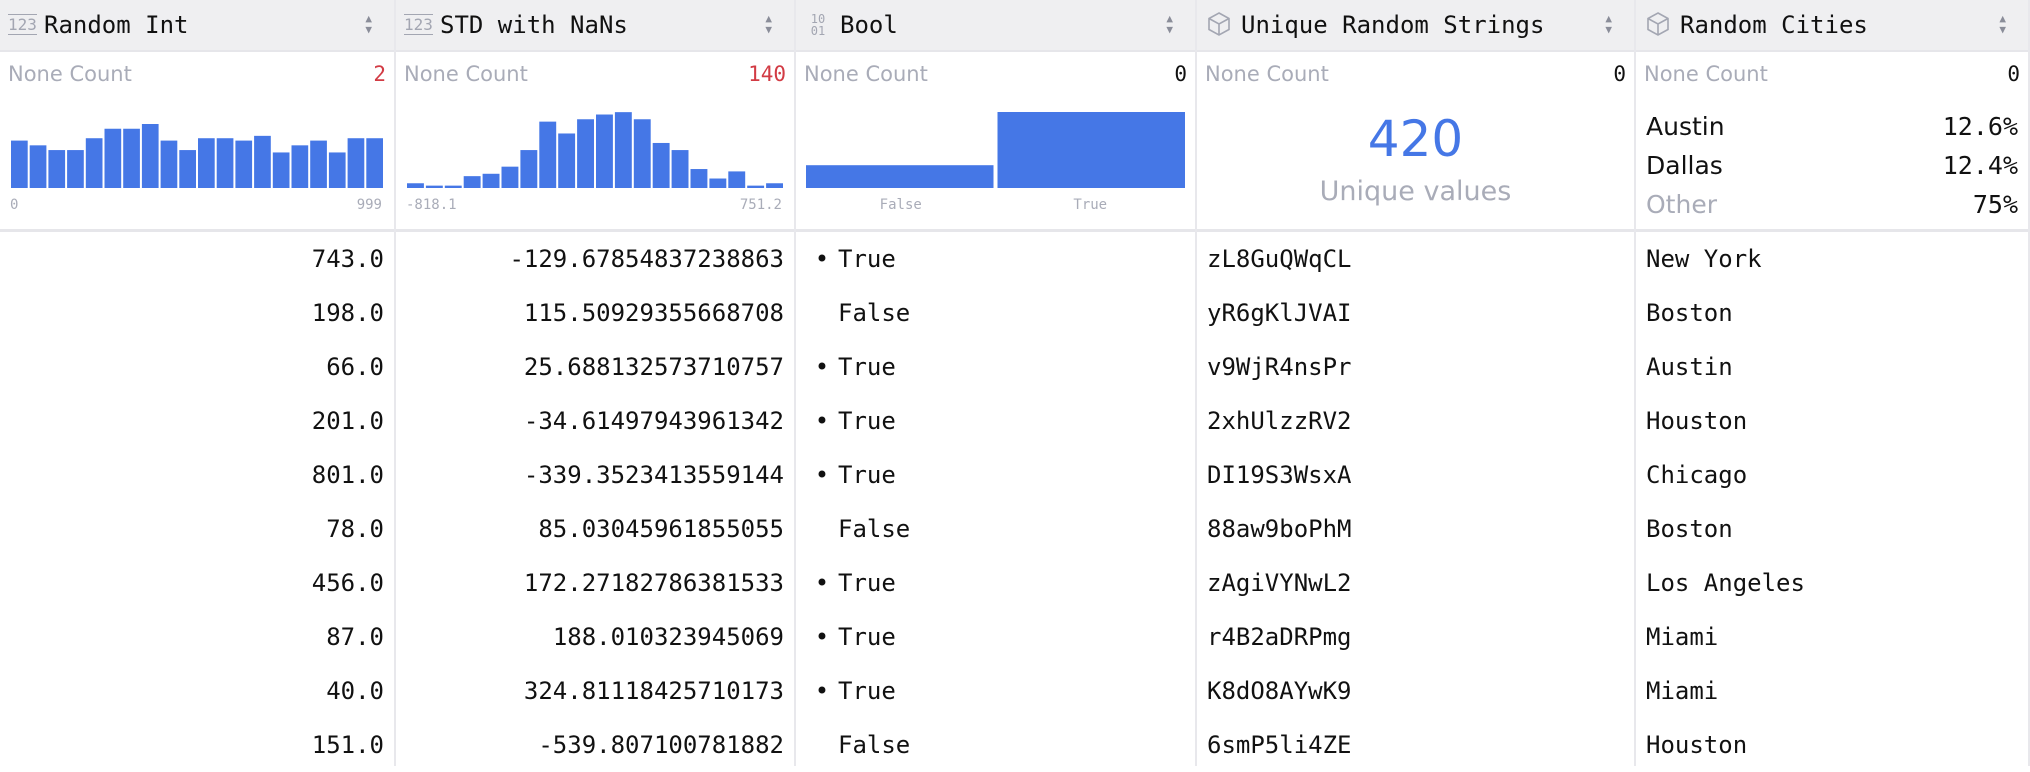  I want to click on table-cell: 115.50929355668708, so click(595, 313).